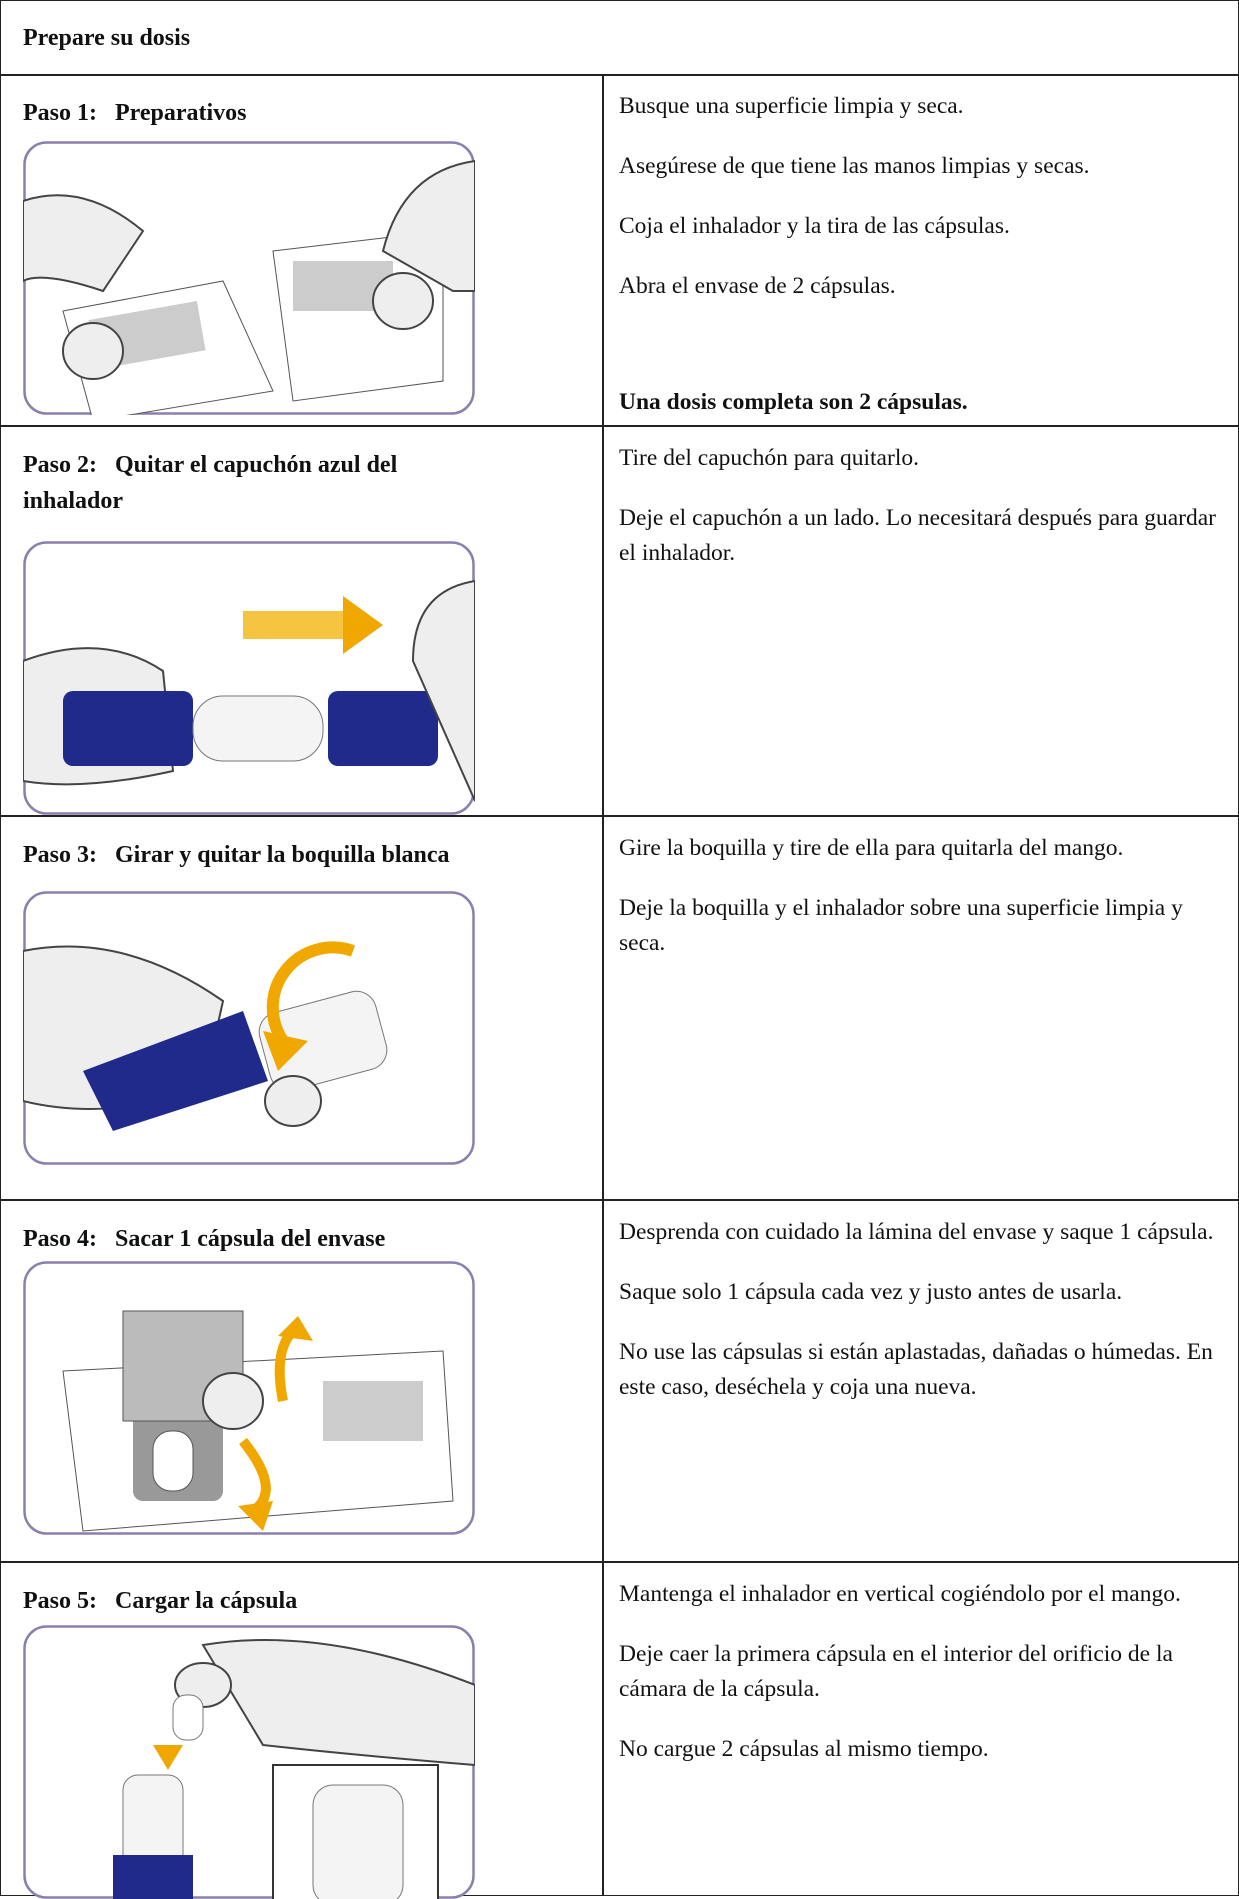  I want to click on step-cell: Paso 1: Preparativos, so click(302, 250).